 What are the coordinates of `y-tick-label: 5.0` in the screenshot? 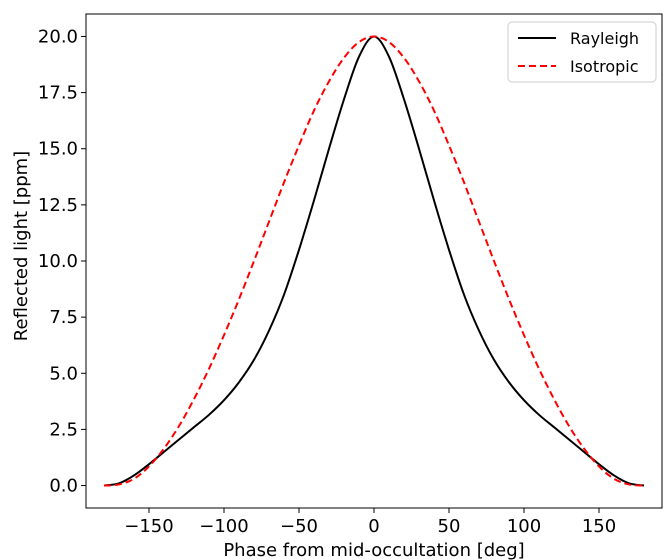 It's located at (63, 373).